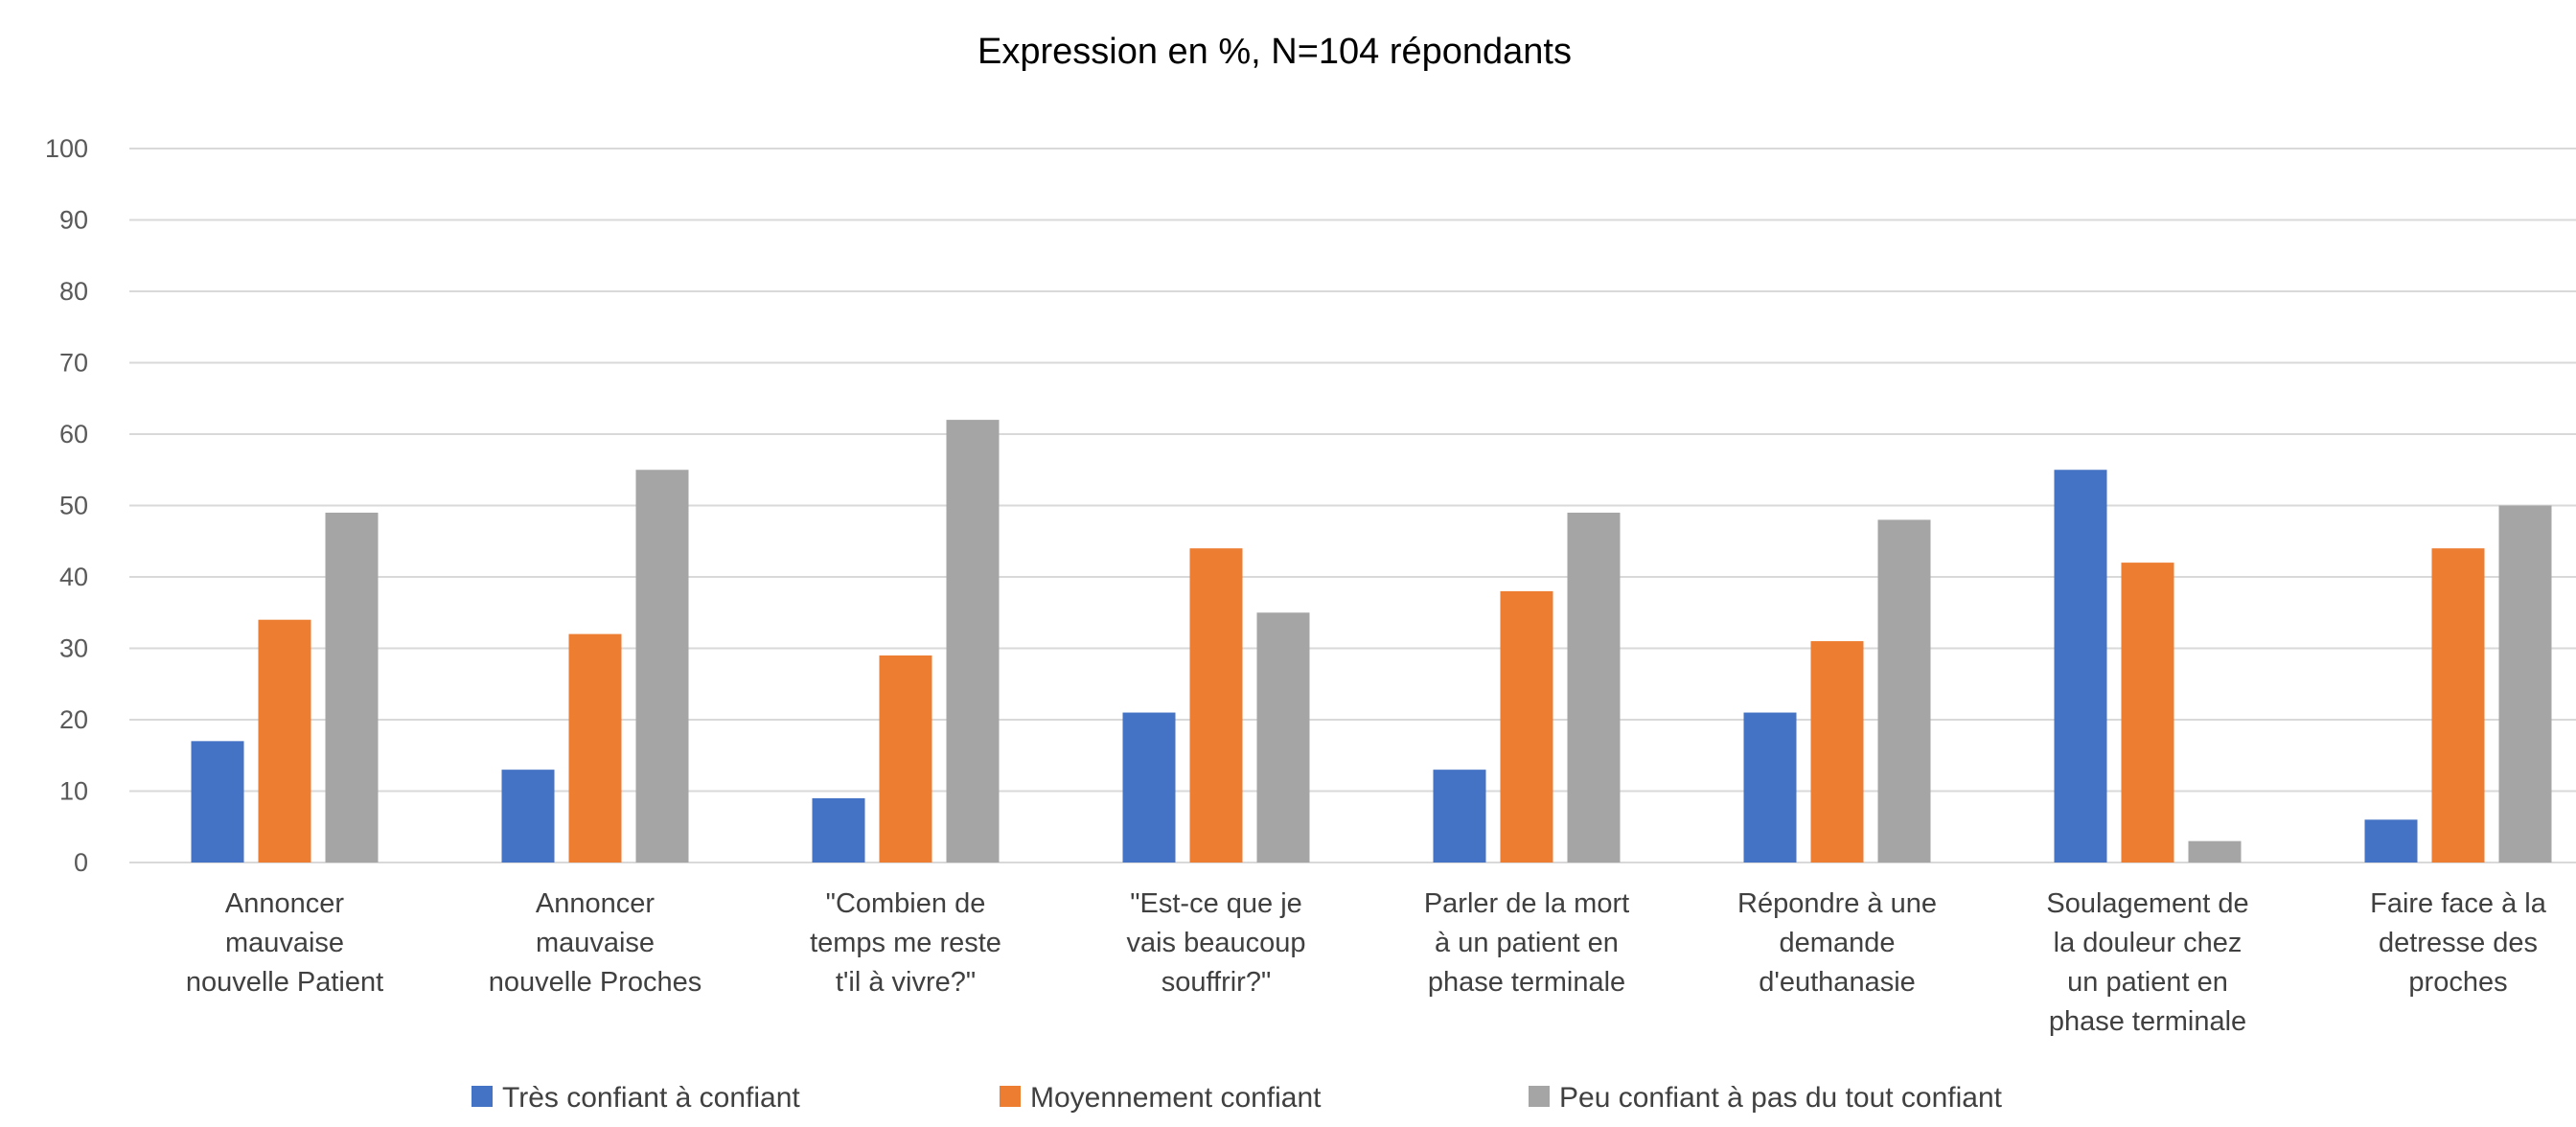  I want to click on category-label-line: à un patient en, so click(1527, 943).